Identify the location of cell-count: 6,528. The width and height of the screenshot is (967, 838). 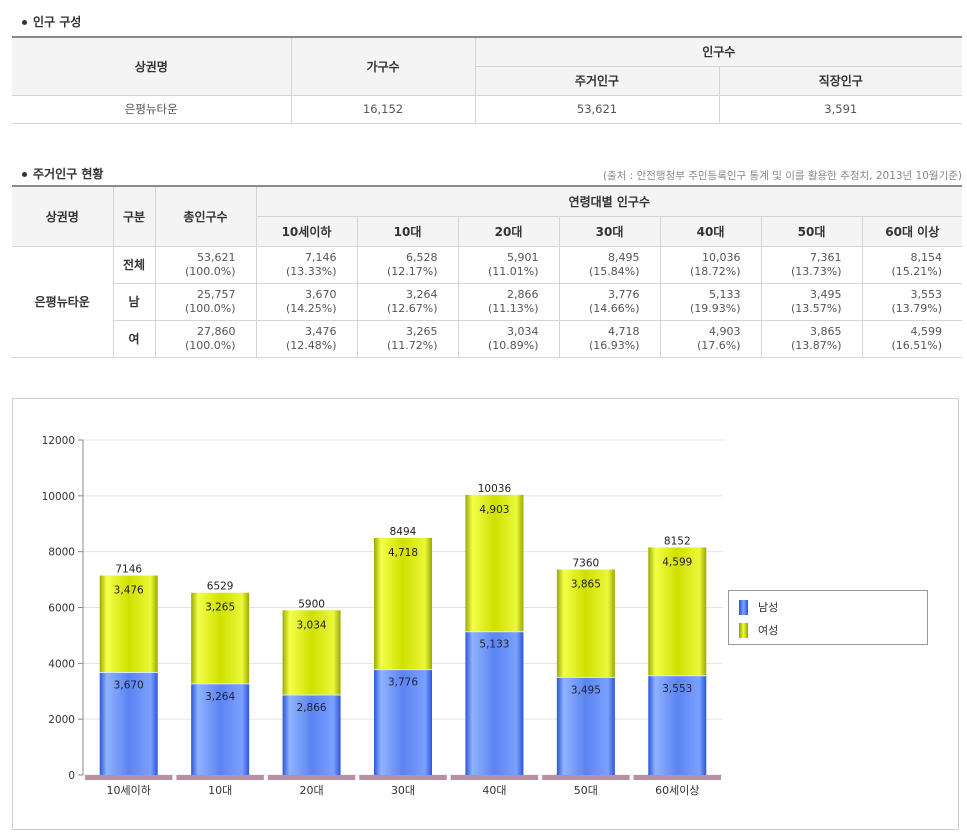
(422, 257).